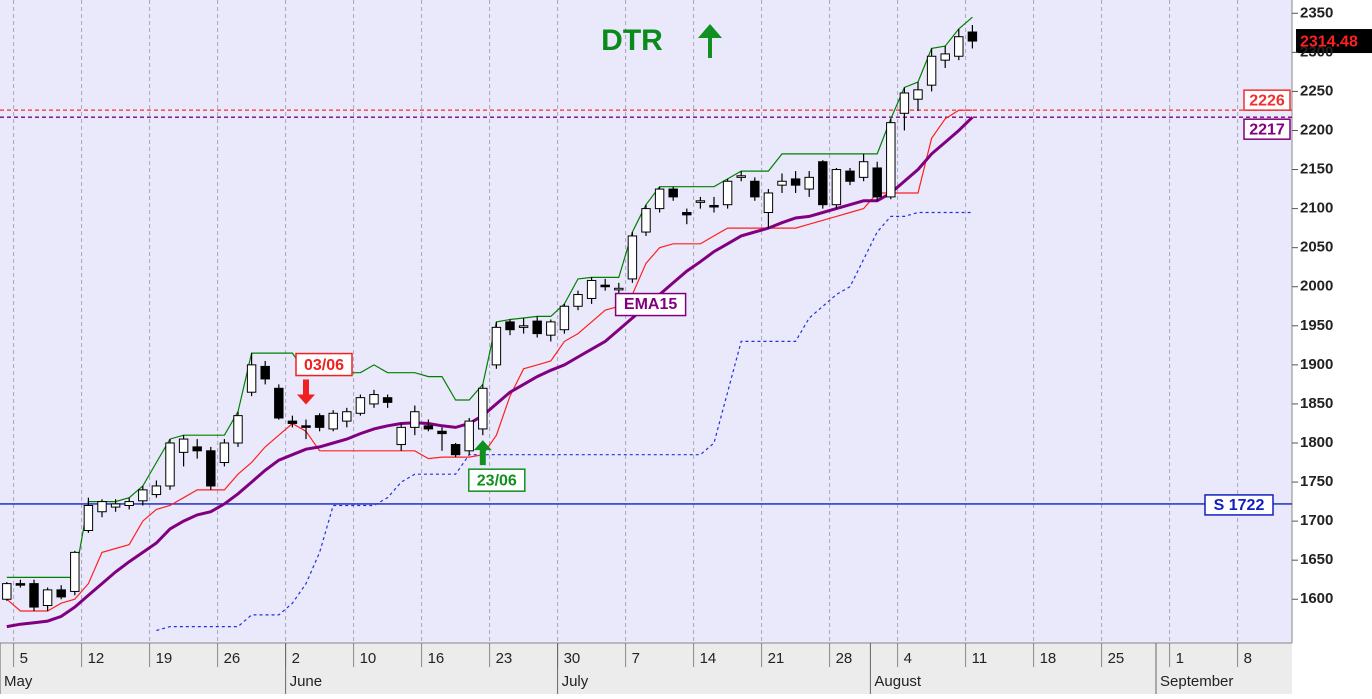 The image size is (1372, 699). I want to click on y-tick-label: 1900, so click(1316, 364).